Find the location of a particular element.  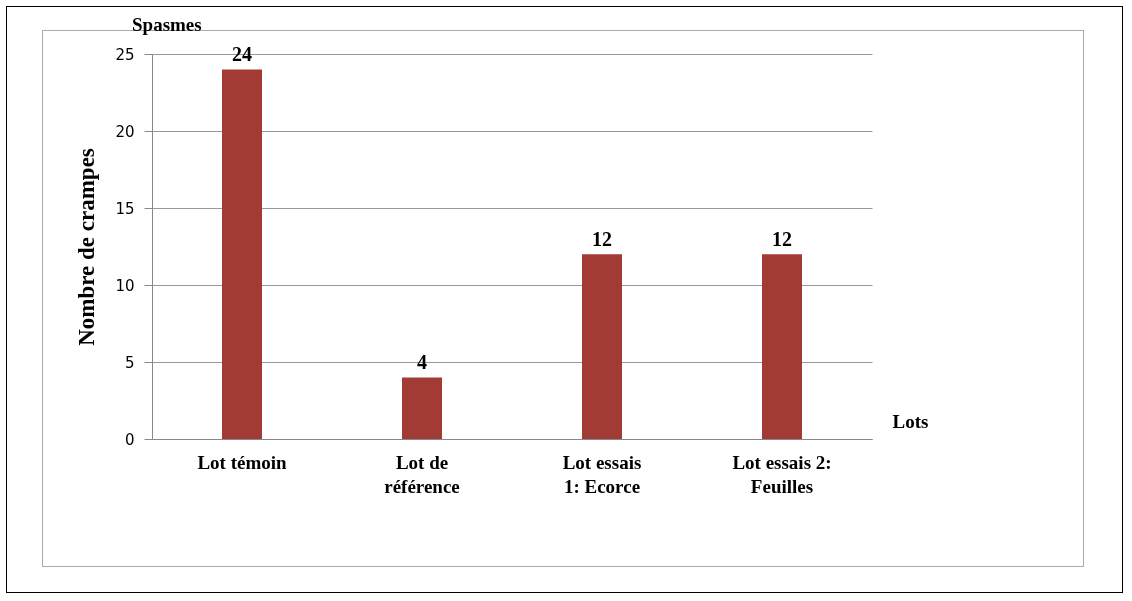

data-label: 4 is located at coordinates (422, 362).